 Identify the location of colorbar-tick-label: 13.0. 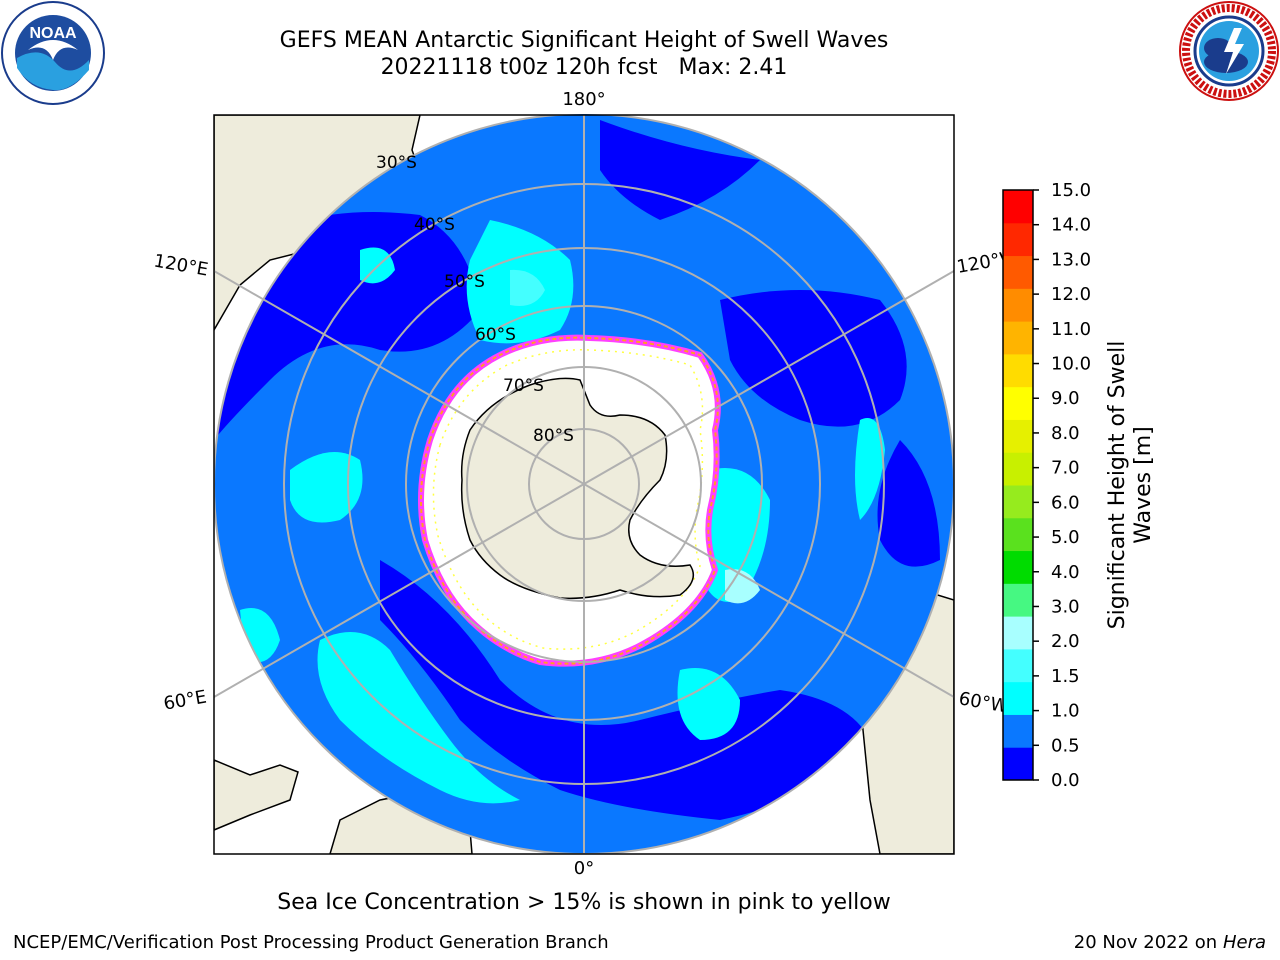
(1071, 259).